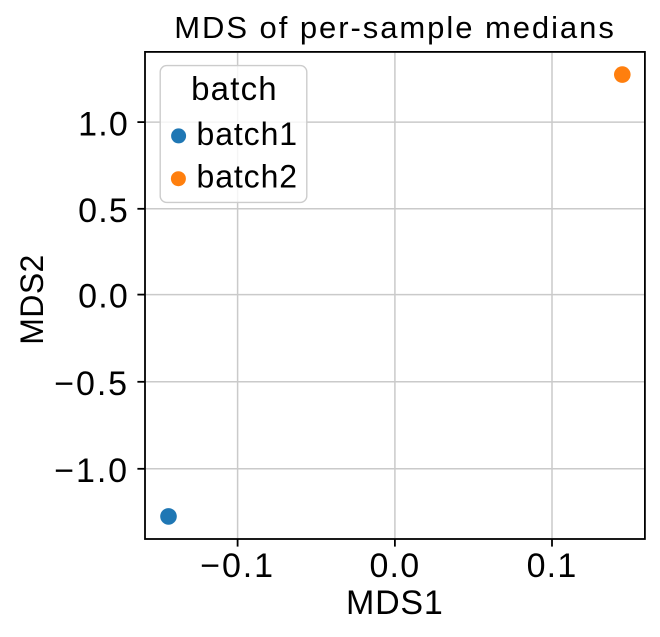  Describe the element at coordinates (32, 299) in the screenshot. I see `svg-text: MDS2` at that location.